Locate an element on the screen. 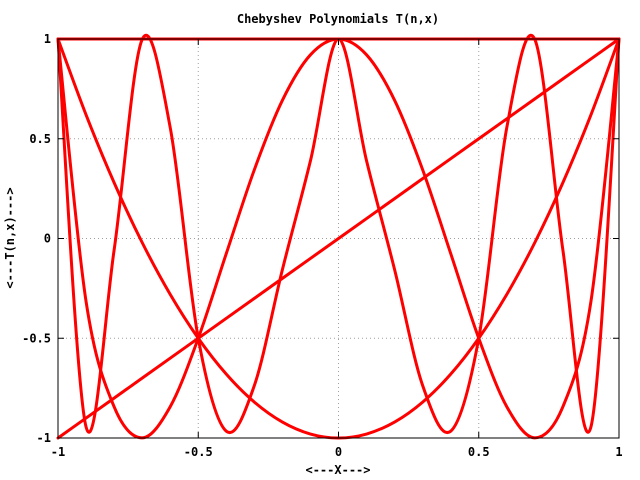  x-tick-label: -1 is located at coordinates (58, 452).